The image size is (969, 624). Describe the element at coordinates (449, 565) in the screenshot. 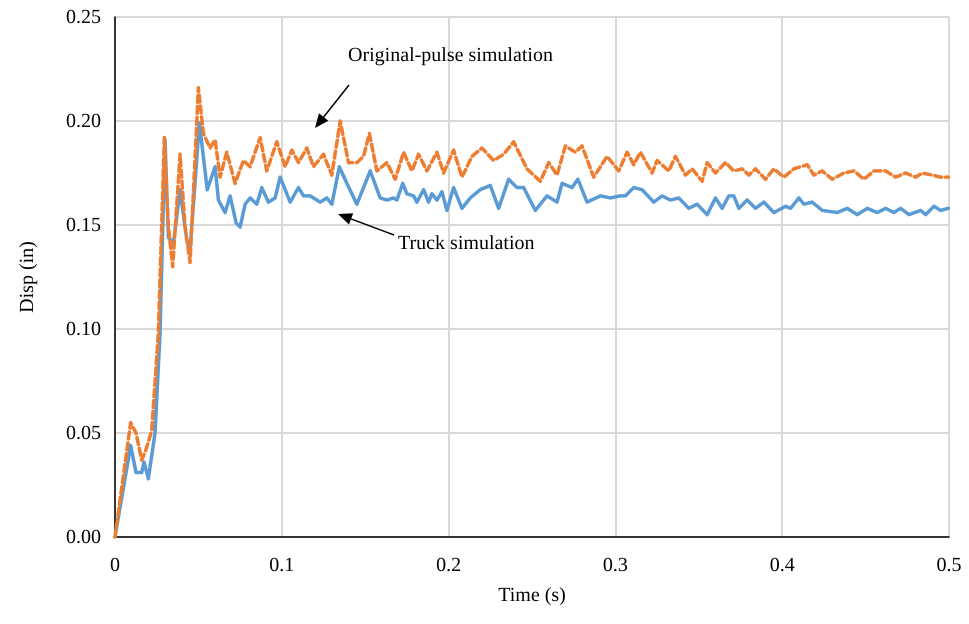

I see `x-tick-label: 0.2` at that location.